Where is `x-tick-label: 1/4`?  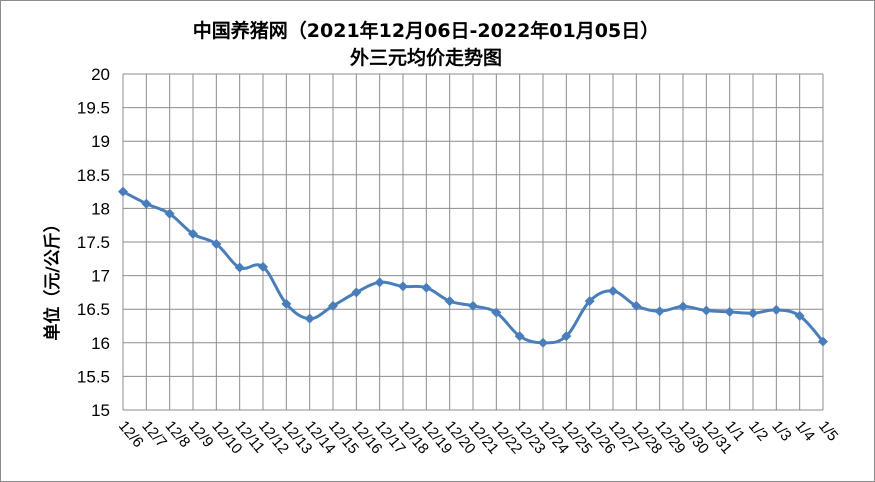
x-tick-label: 1/4 is located at coordinates (805, 431).